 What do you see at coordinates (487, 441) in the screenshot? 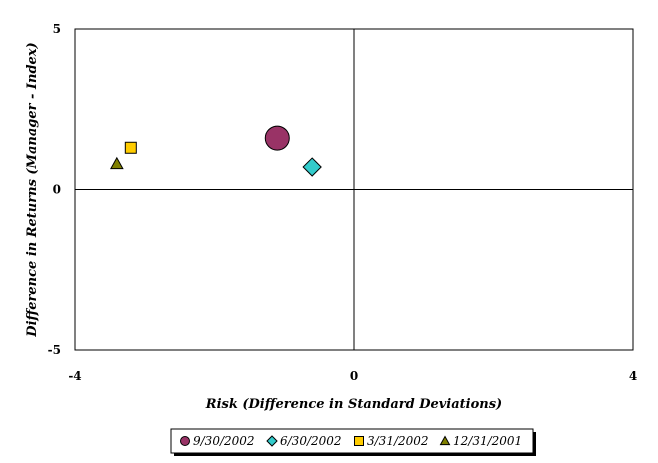
I see `legend-label: 12/31/2001` at bounding box center [487, 441].